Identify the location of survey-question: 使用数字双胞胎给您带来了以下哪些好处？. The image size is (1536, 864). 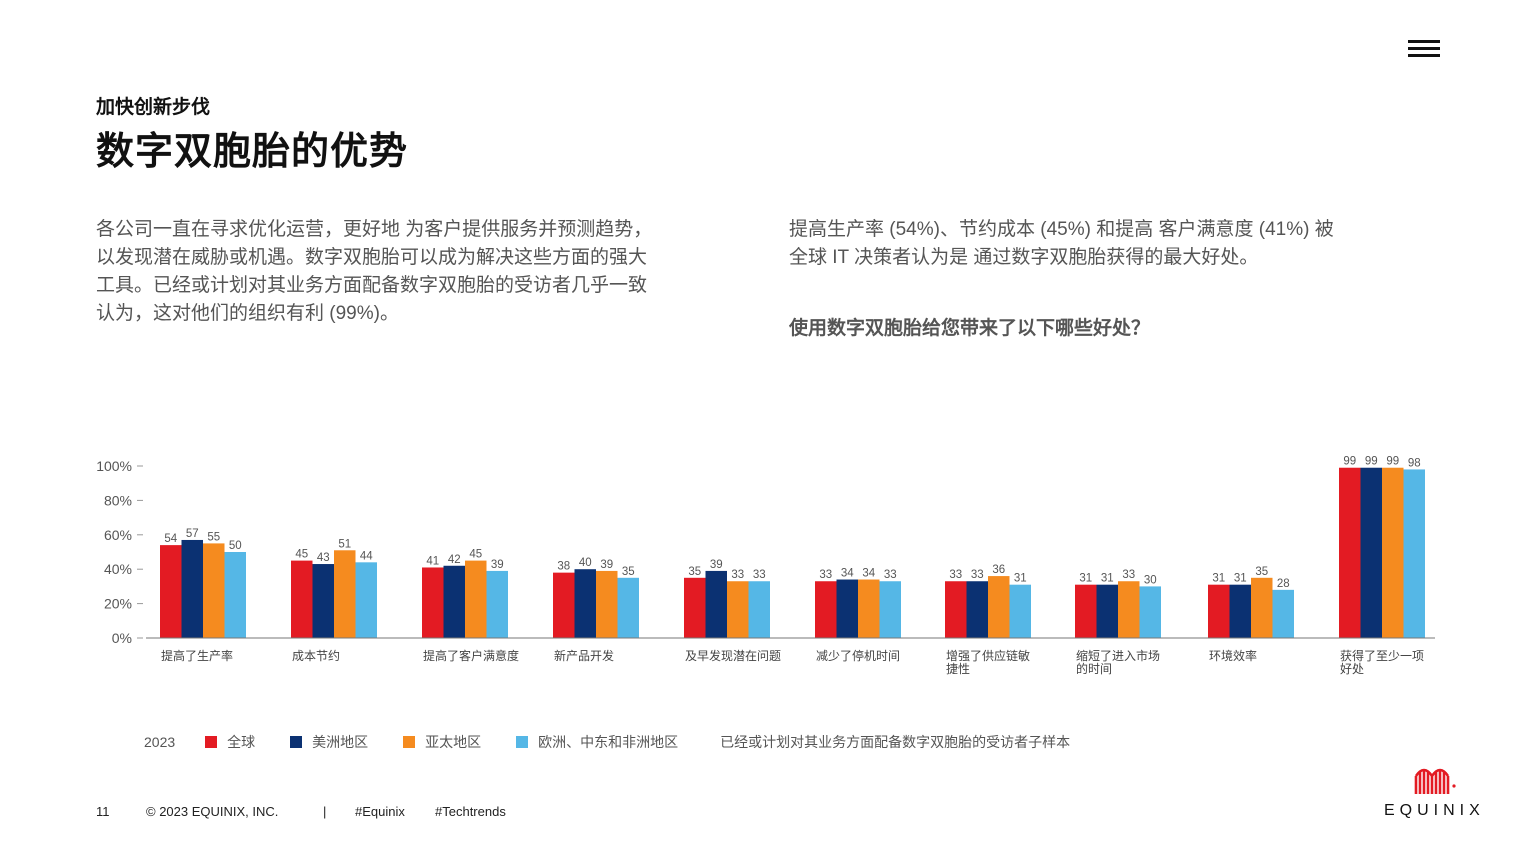
(970, 328).